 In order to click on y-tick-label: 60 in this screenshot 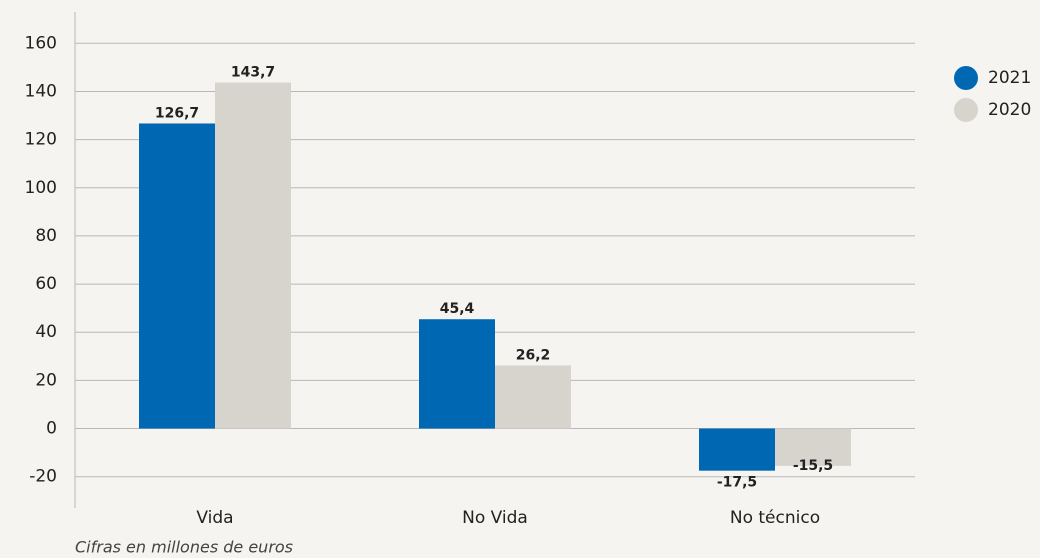, I will do `click(46, 284)`.